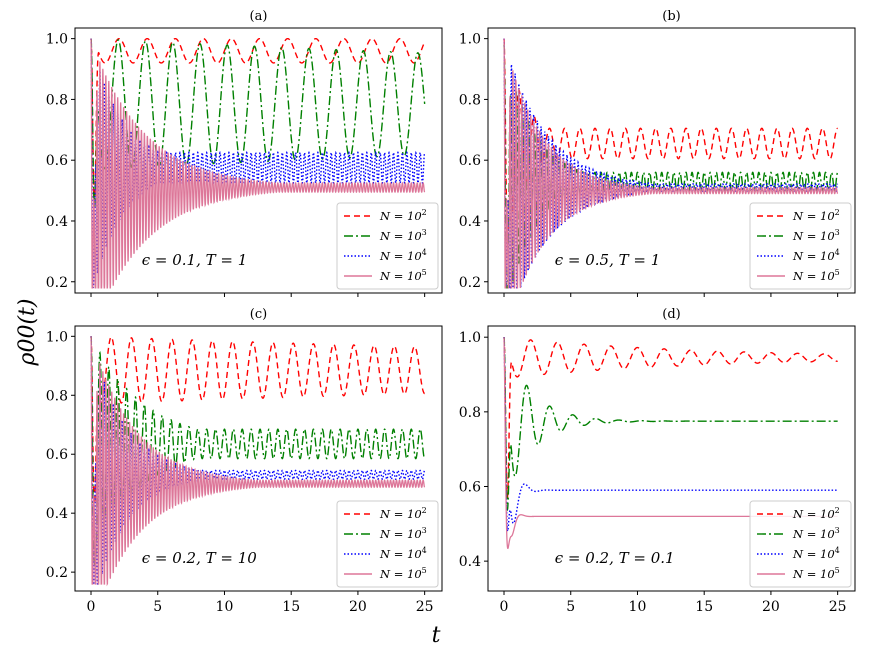 The height and width of the screenshot is (654, 872). I want to click on panel-d-title: (d), so click(671, 314).